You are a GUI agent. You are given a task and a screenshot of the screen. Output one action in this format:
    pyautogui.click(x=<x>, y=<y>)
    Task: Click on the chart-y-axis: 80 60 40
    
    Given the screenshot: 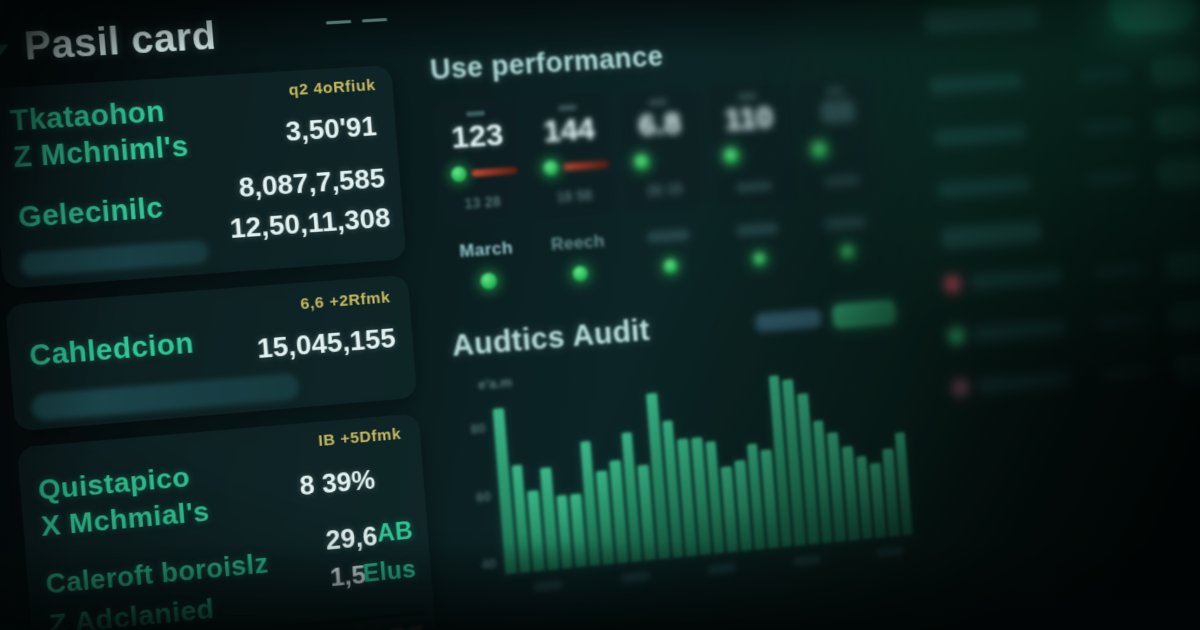 What is the action you would take?
    pyautogui.click(x=477, y=497)
    